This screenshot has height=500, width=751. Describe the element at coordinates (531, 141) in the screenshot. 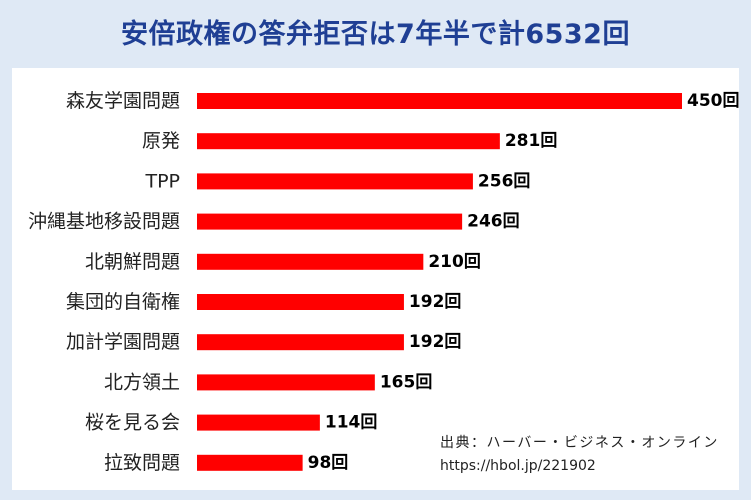

I see `value-label: 281回` at that location.